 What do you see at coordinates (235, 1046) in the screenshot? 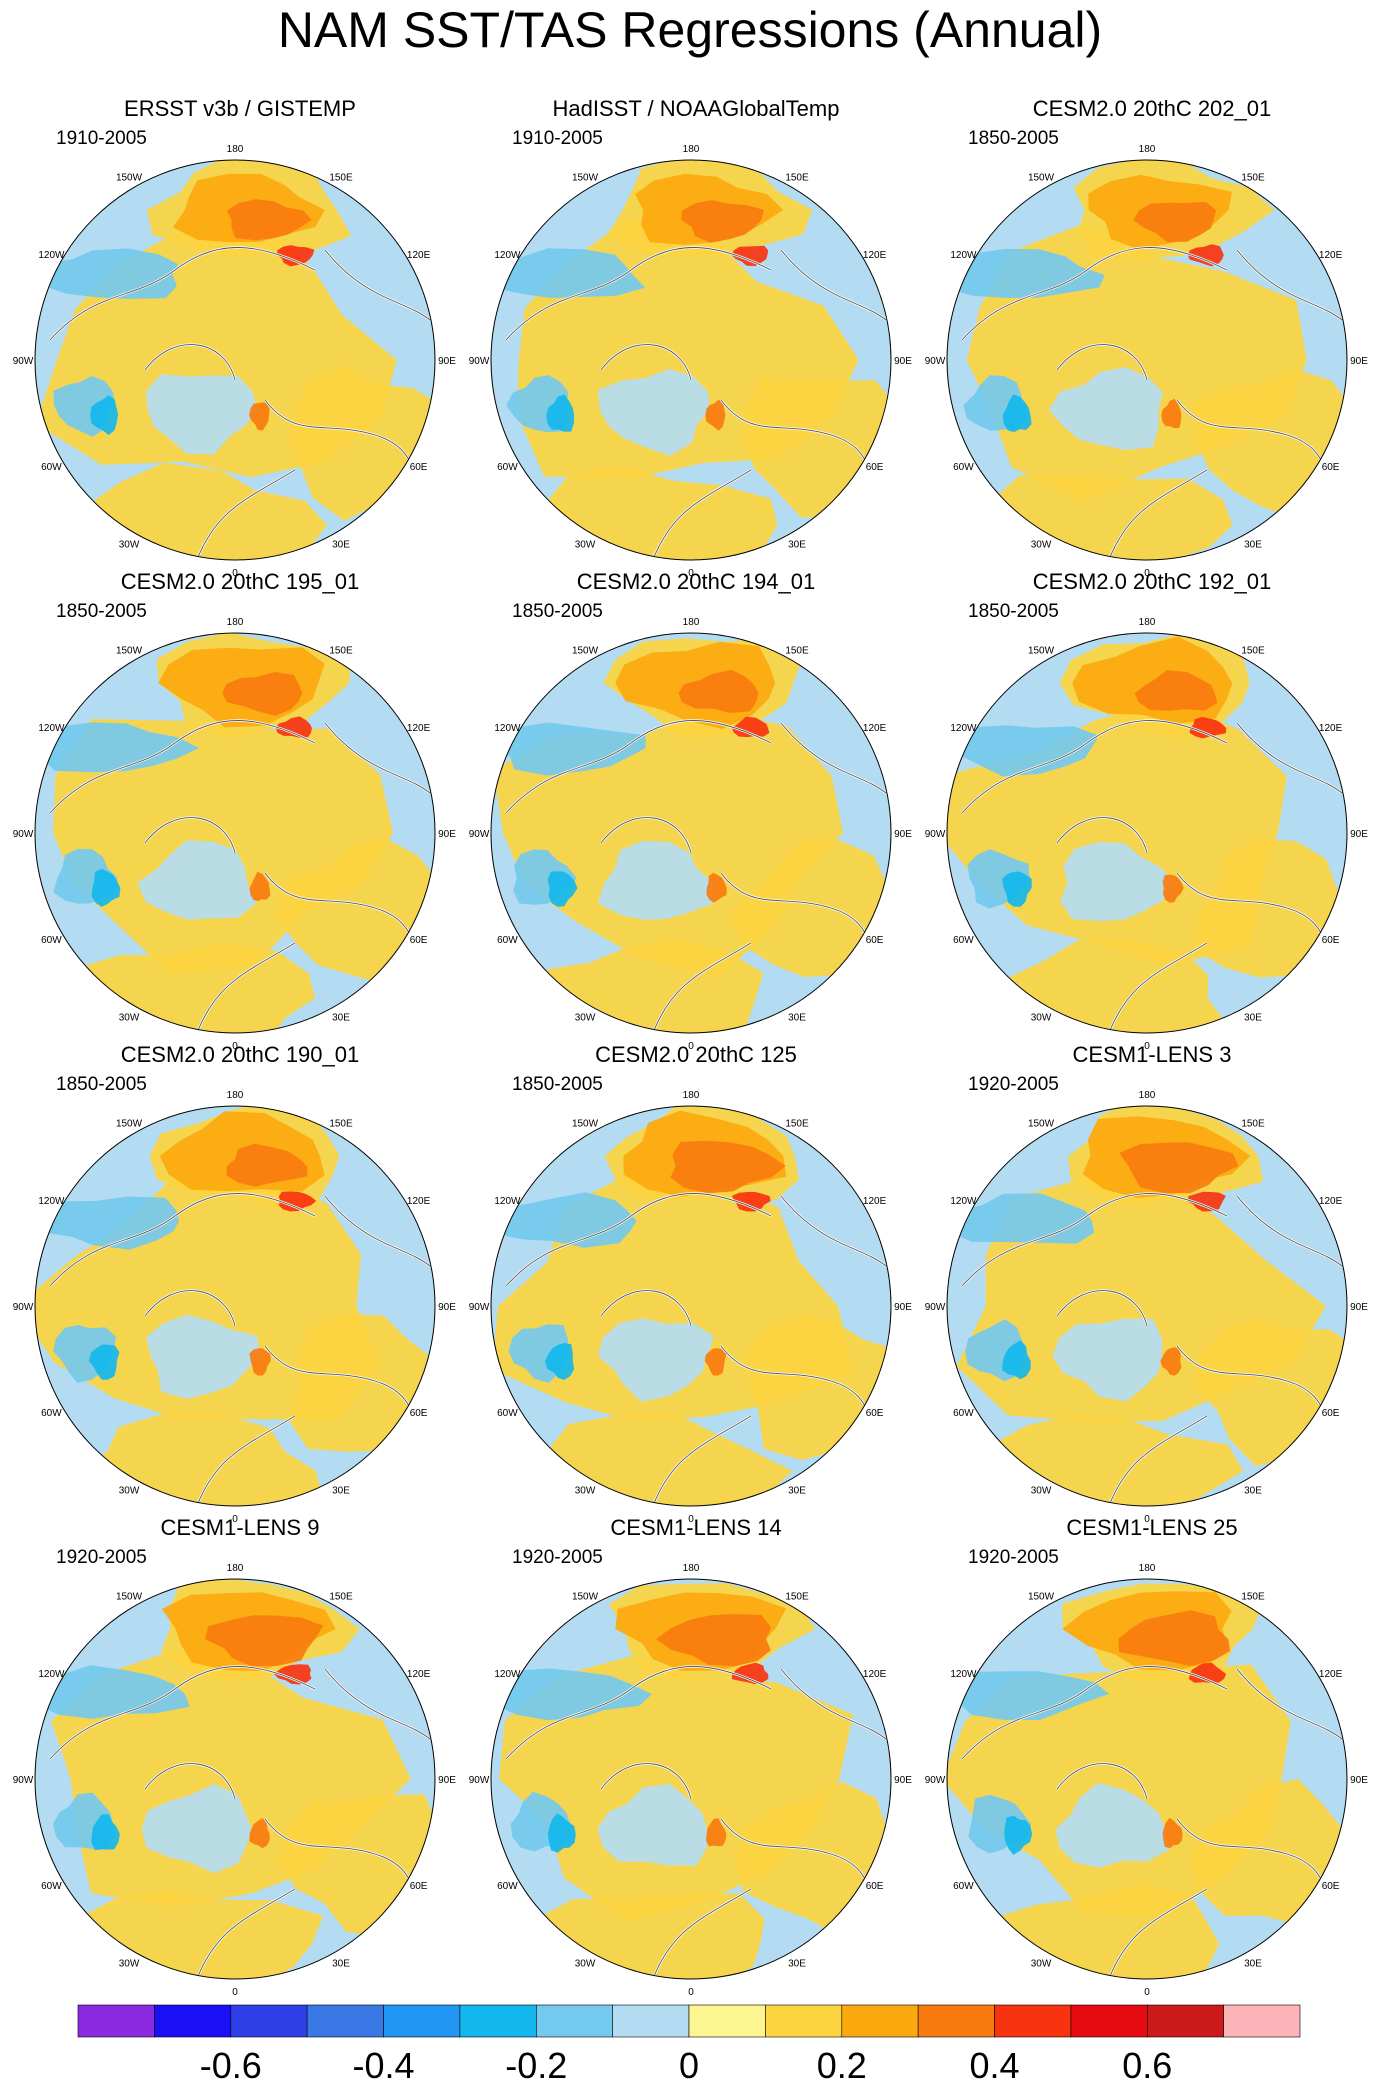
I see `longitude-label: 0` at bounding box center [235, 1046].